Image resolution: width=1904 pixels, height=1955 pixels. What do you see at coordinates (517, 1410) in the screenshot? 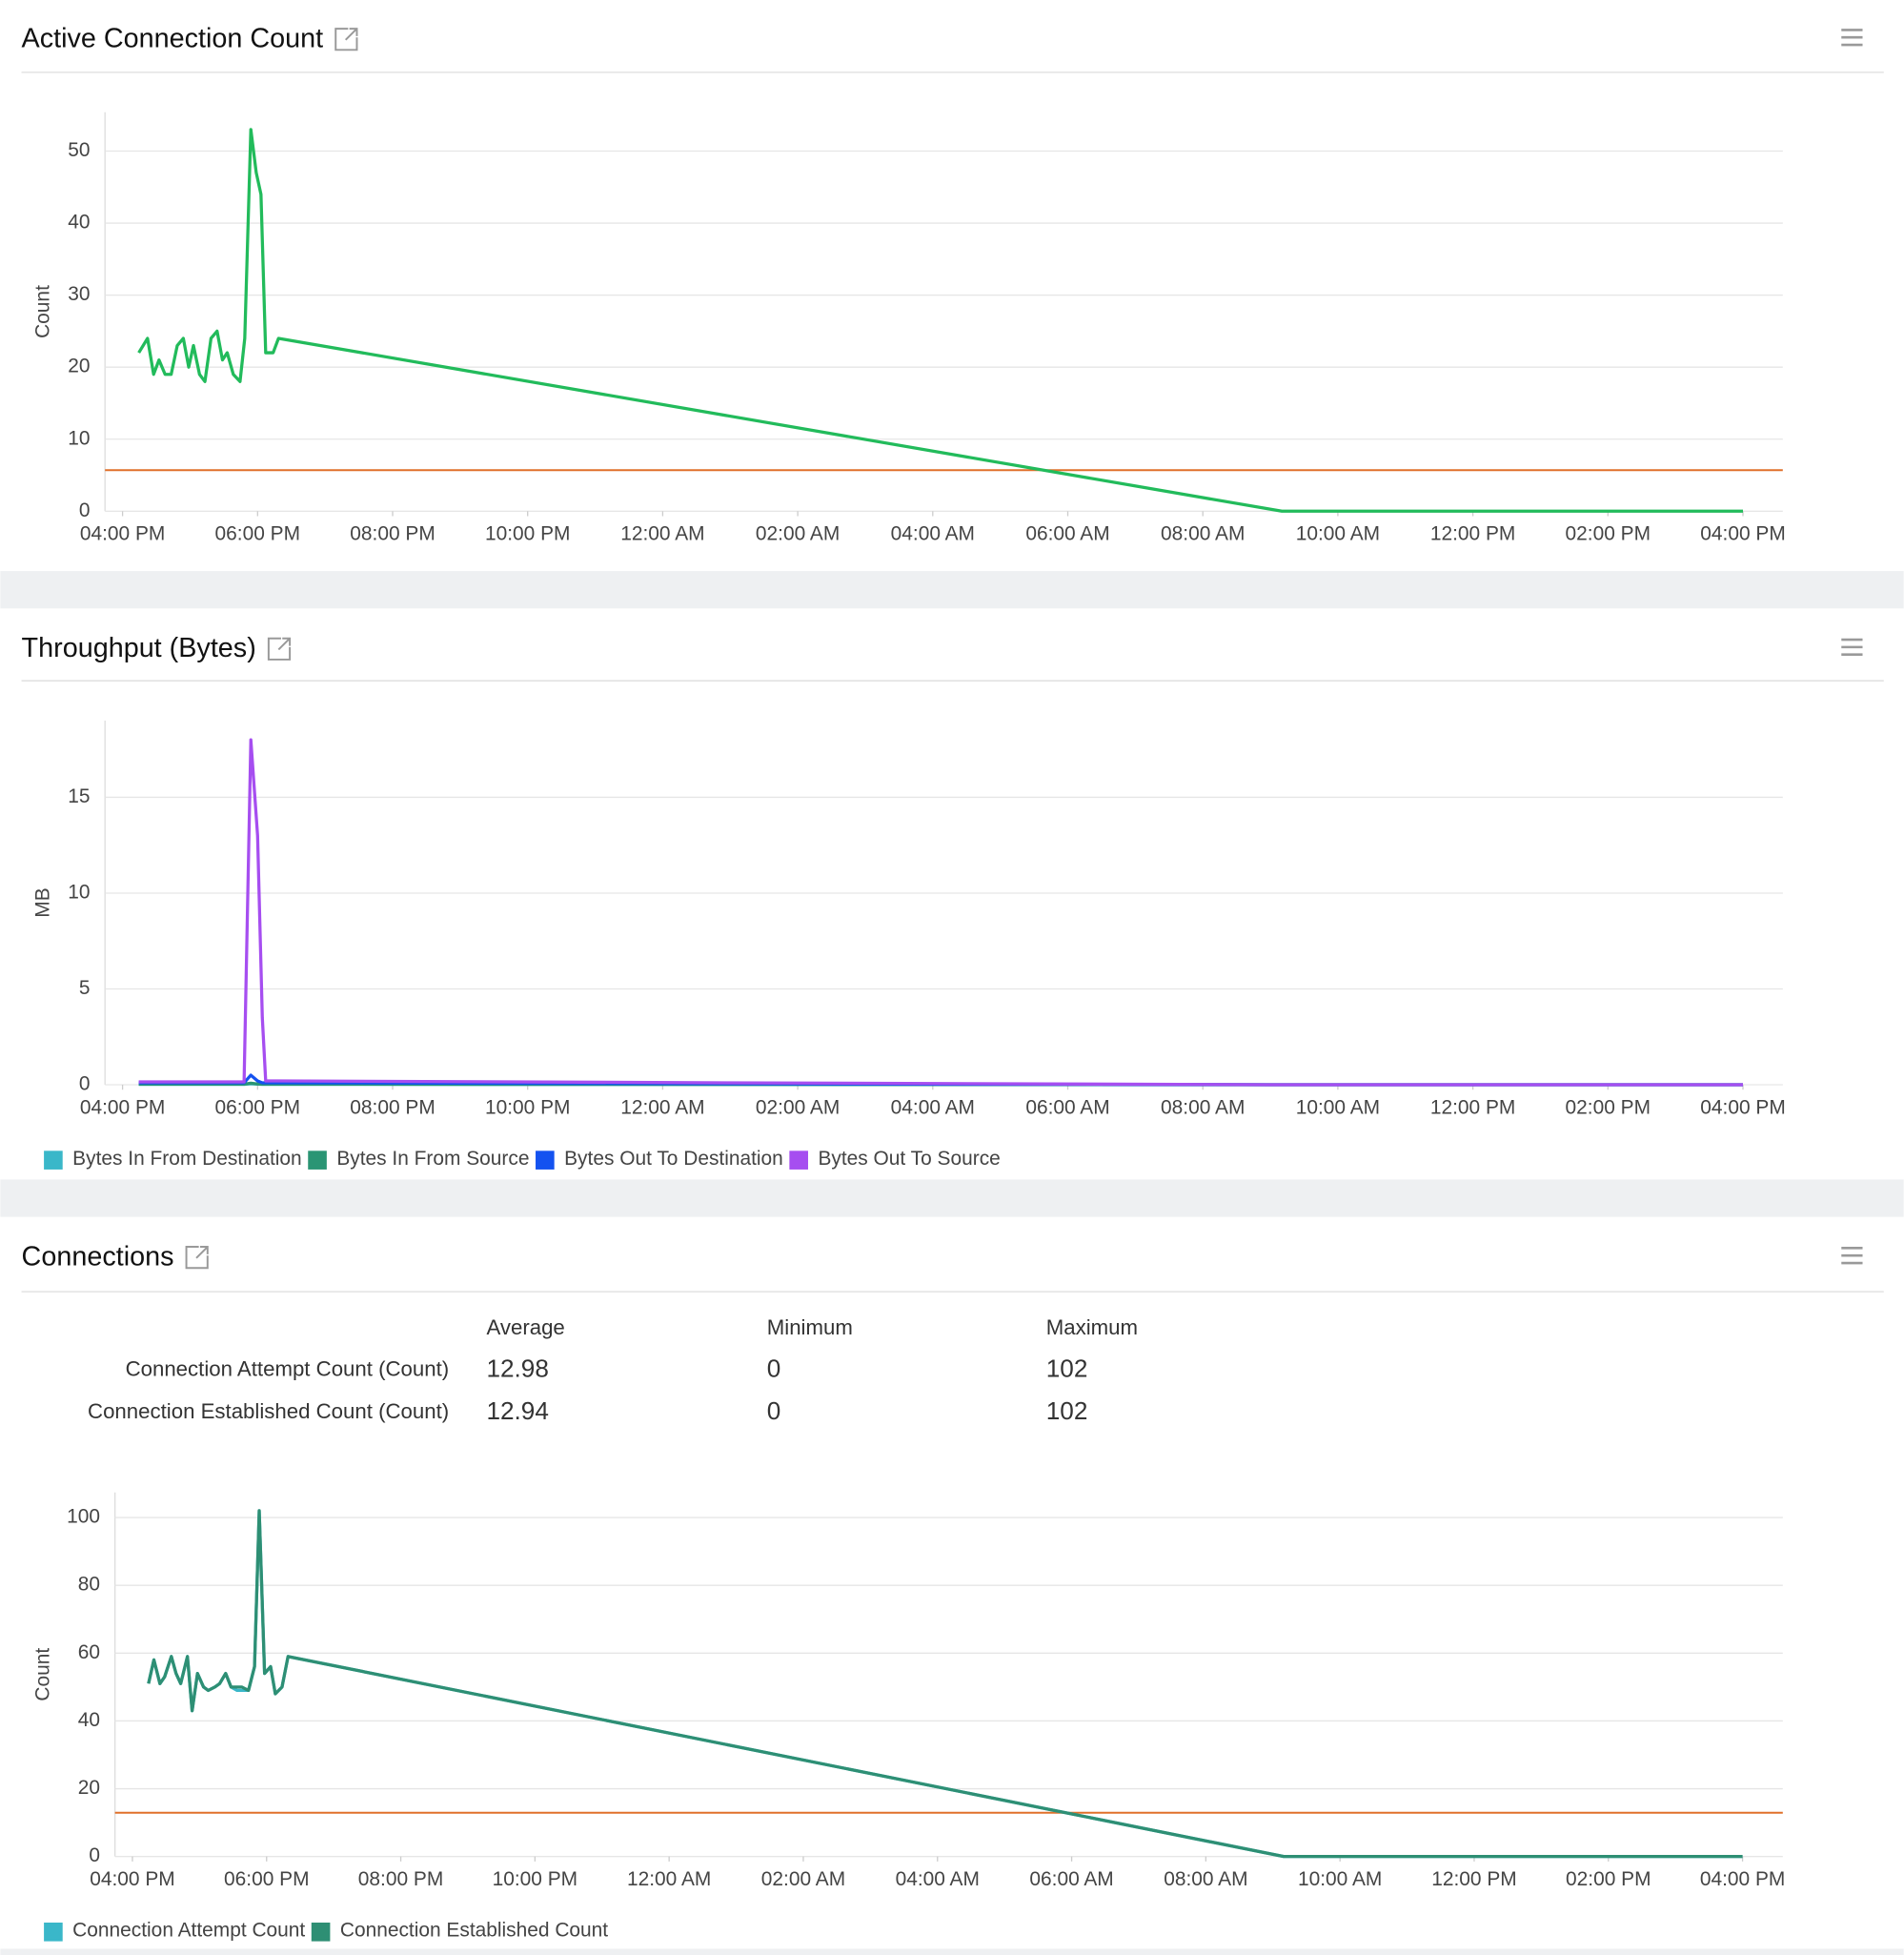
I see `cell: 12.94` at bounding box center [517, 1410].